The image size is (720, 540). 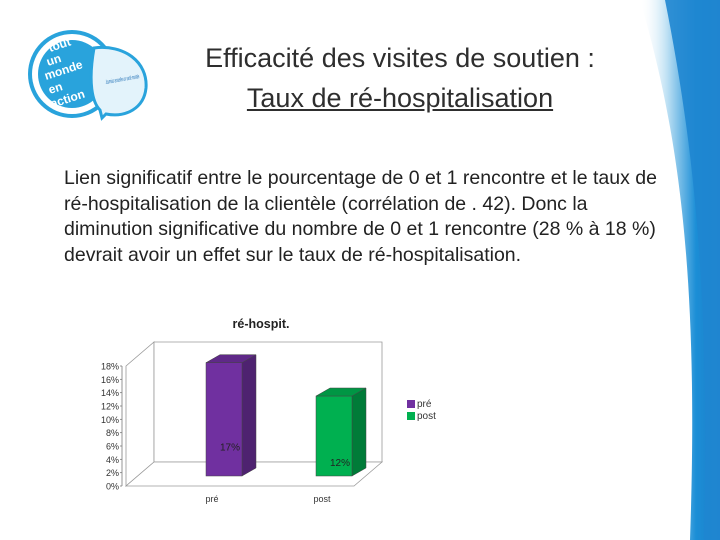 I want to click on title-line-2: Taux de ré-hospitalisation, so click(x=400, y=98).